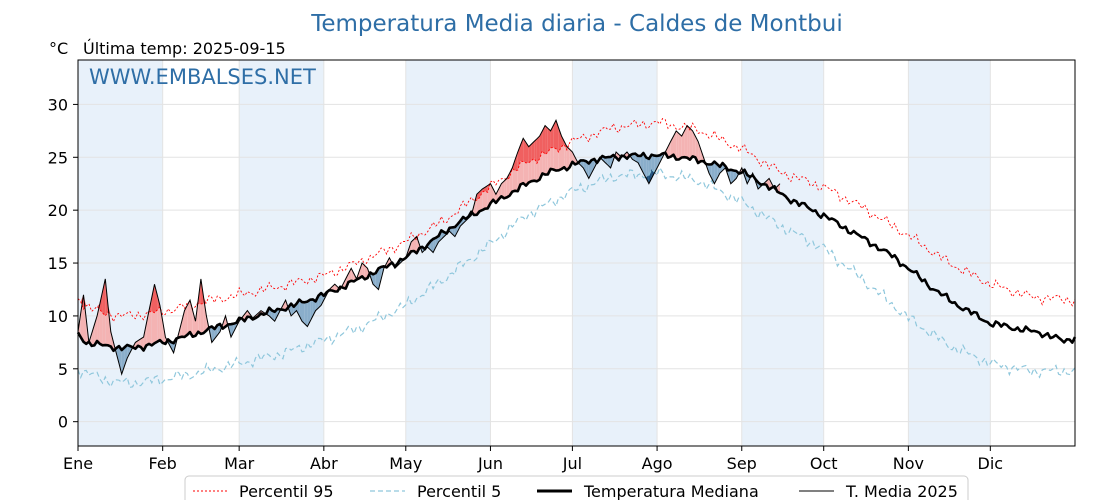 This screenshot has width=1120, height=500. What do you see at coordinates (58, 157) in the screenshot?
I see `y-tick-label: 25` at bounding box center [58, 157].